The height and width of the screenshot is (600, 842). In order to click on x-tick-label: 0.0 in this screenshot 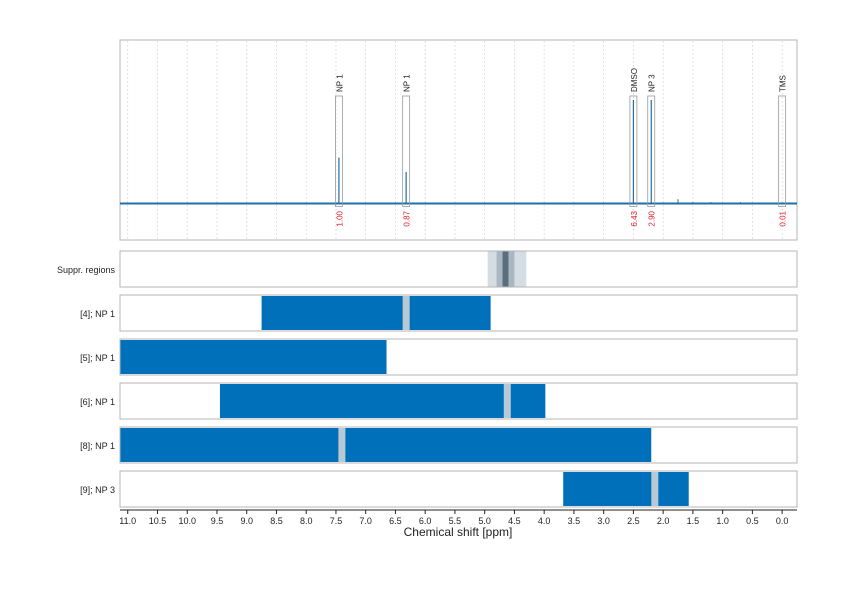, I will do `click(782, 521)`.